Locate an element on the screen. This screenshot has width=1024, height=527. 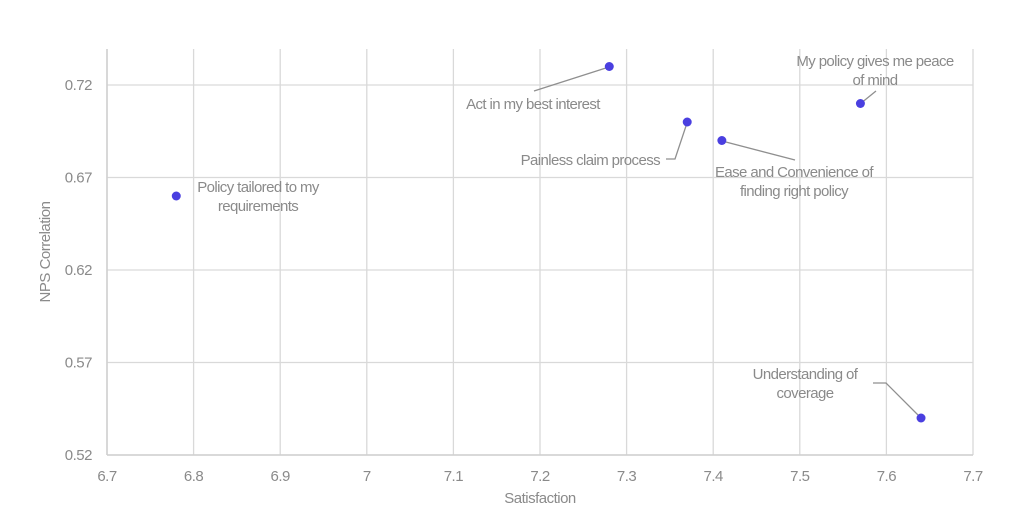
y-tick-label: 0.52 is located at coordinates (78, 455).